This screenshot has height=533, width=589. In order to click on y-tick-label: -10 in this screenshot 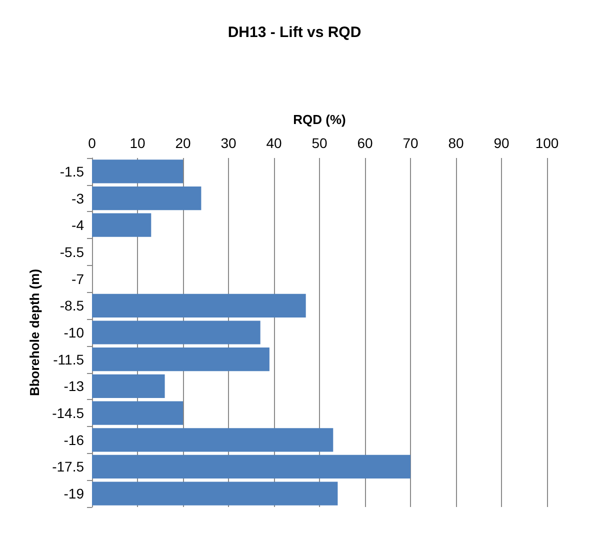, I will do `click(74, 332)`.